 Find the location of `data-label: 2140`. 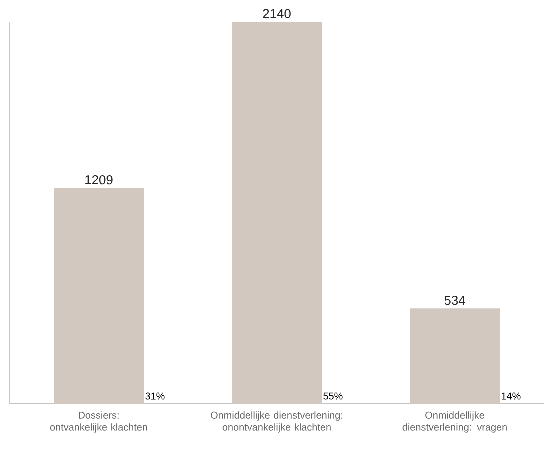

data-label: 2140 is located at coordinates (277, 13).